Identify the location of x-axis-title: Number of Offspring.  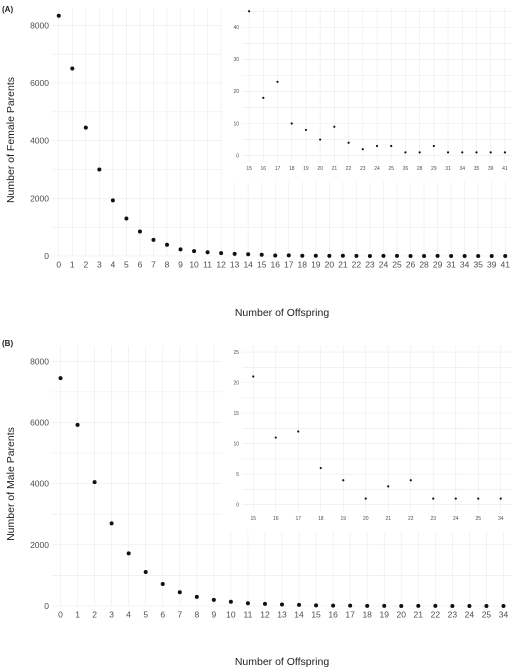
(282, 313).